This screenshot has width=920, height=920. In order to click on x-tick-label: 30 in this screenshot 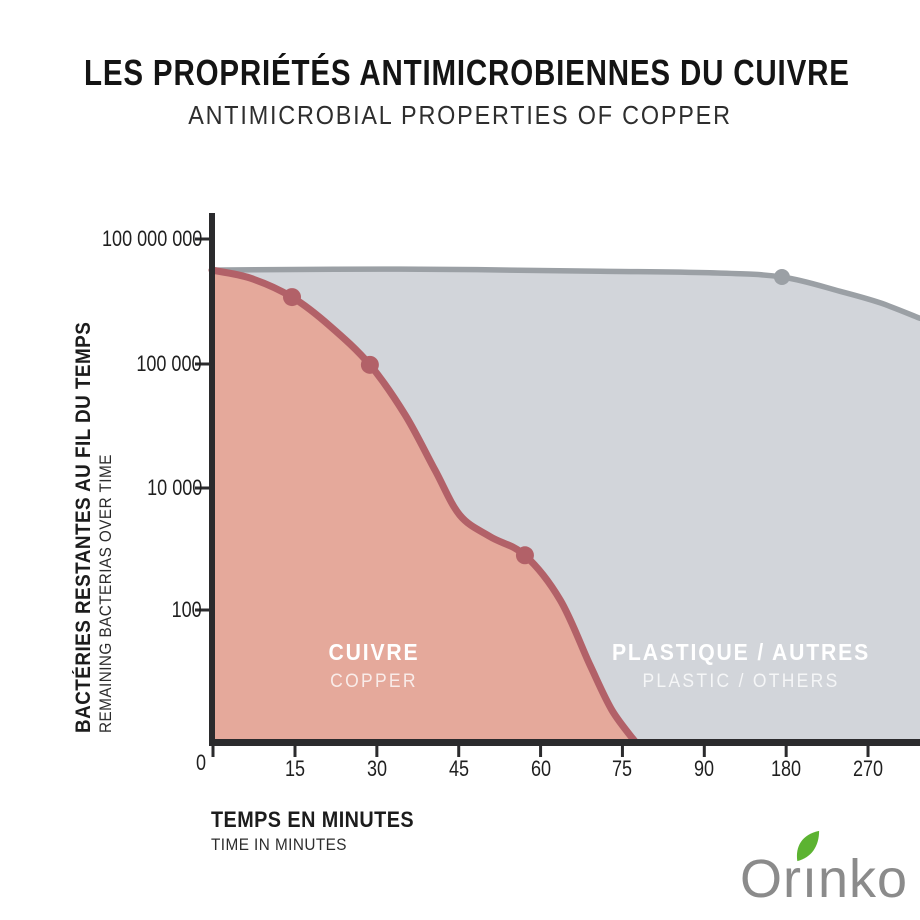, I will do `click(376, 768)`.